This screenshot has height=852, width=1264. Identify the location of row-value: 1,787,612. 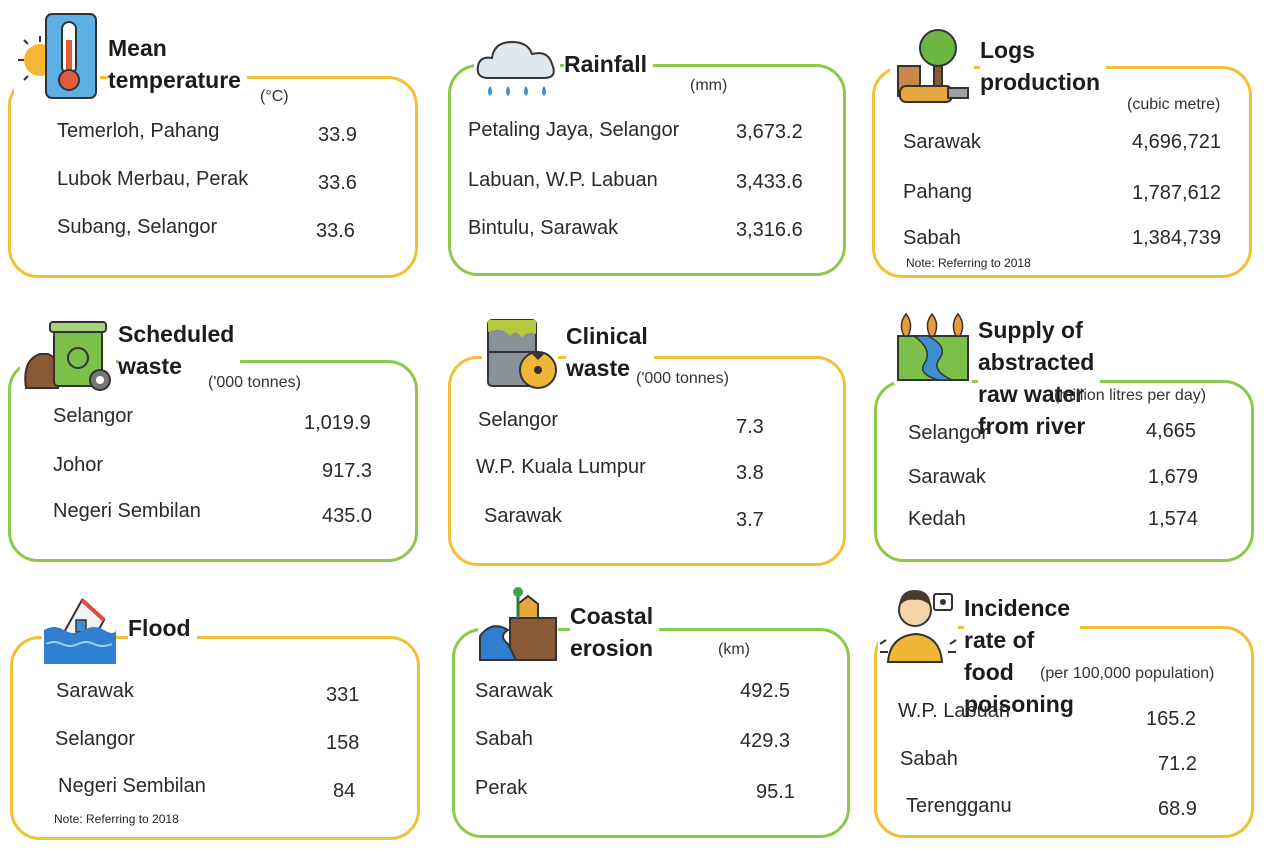
(1176, 193).